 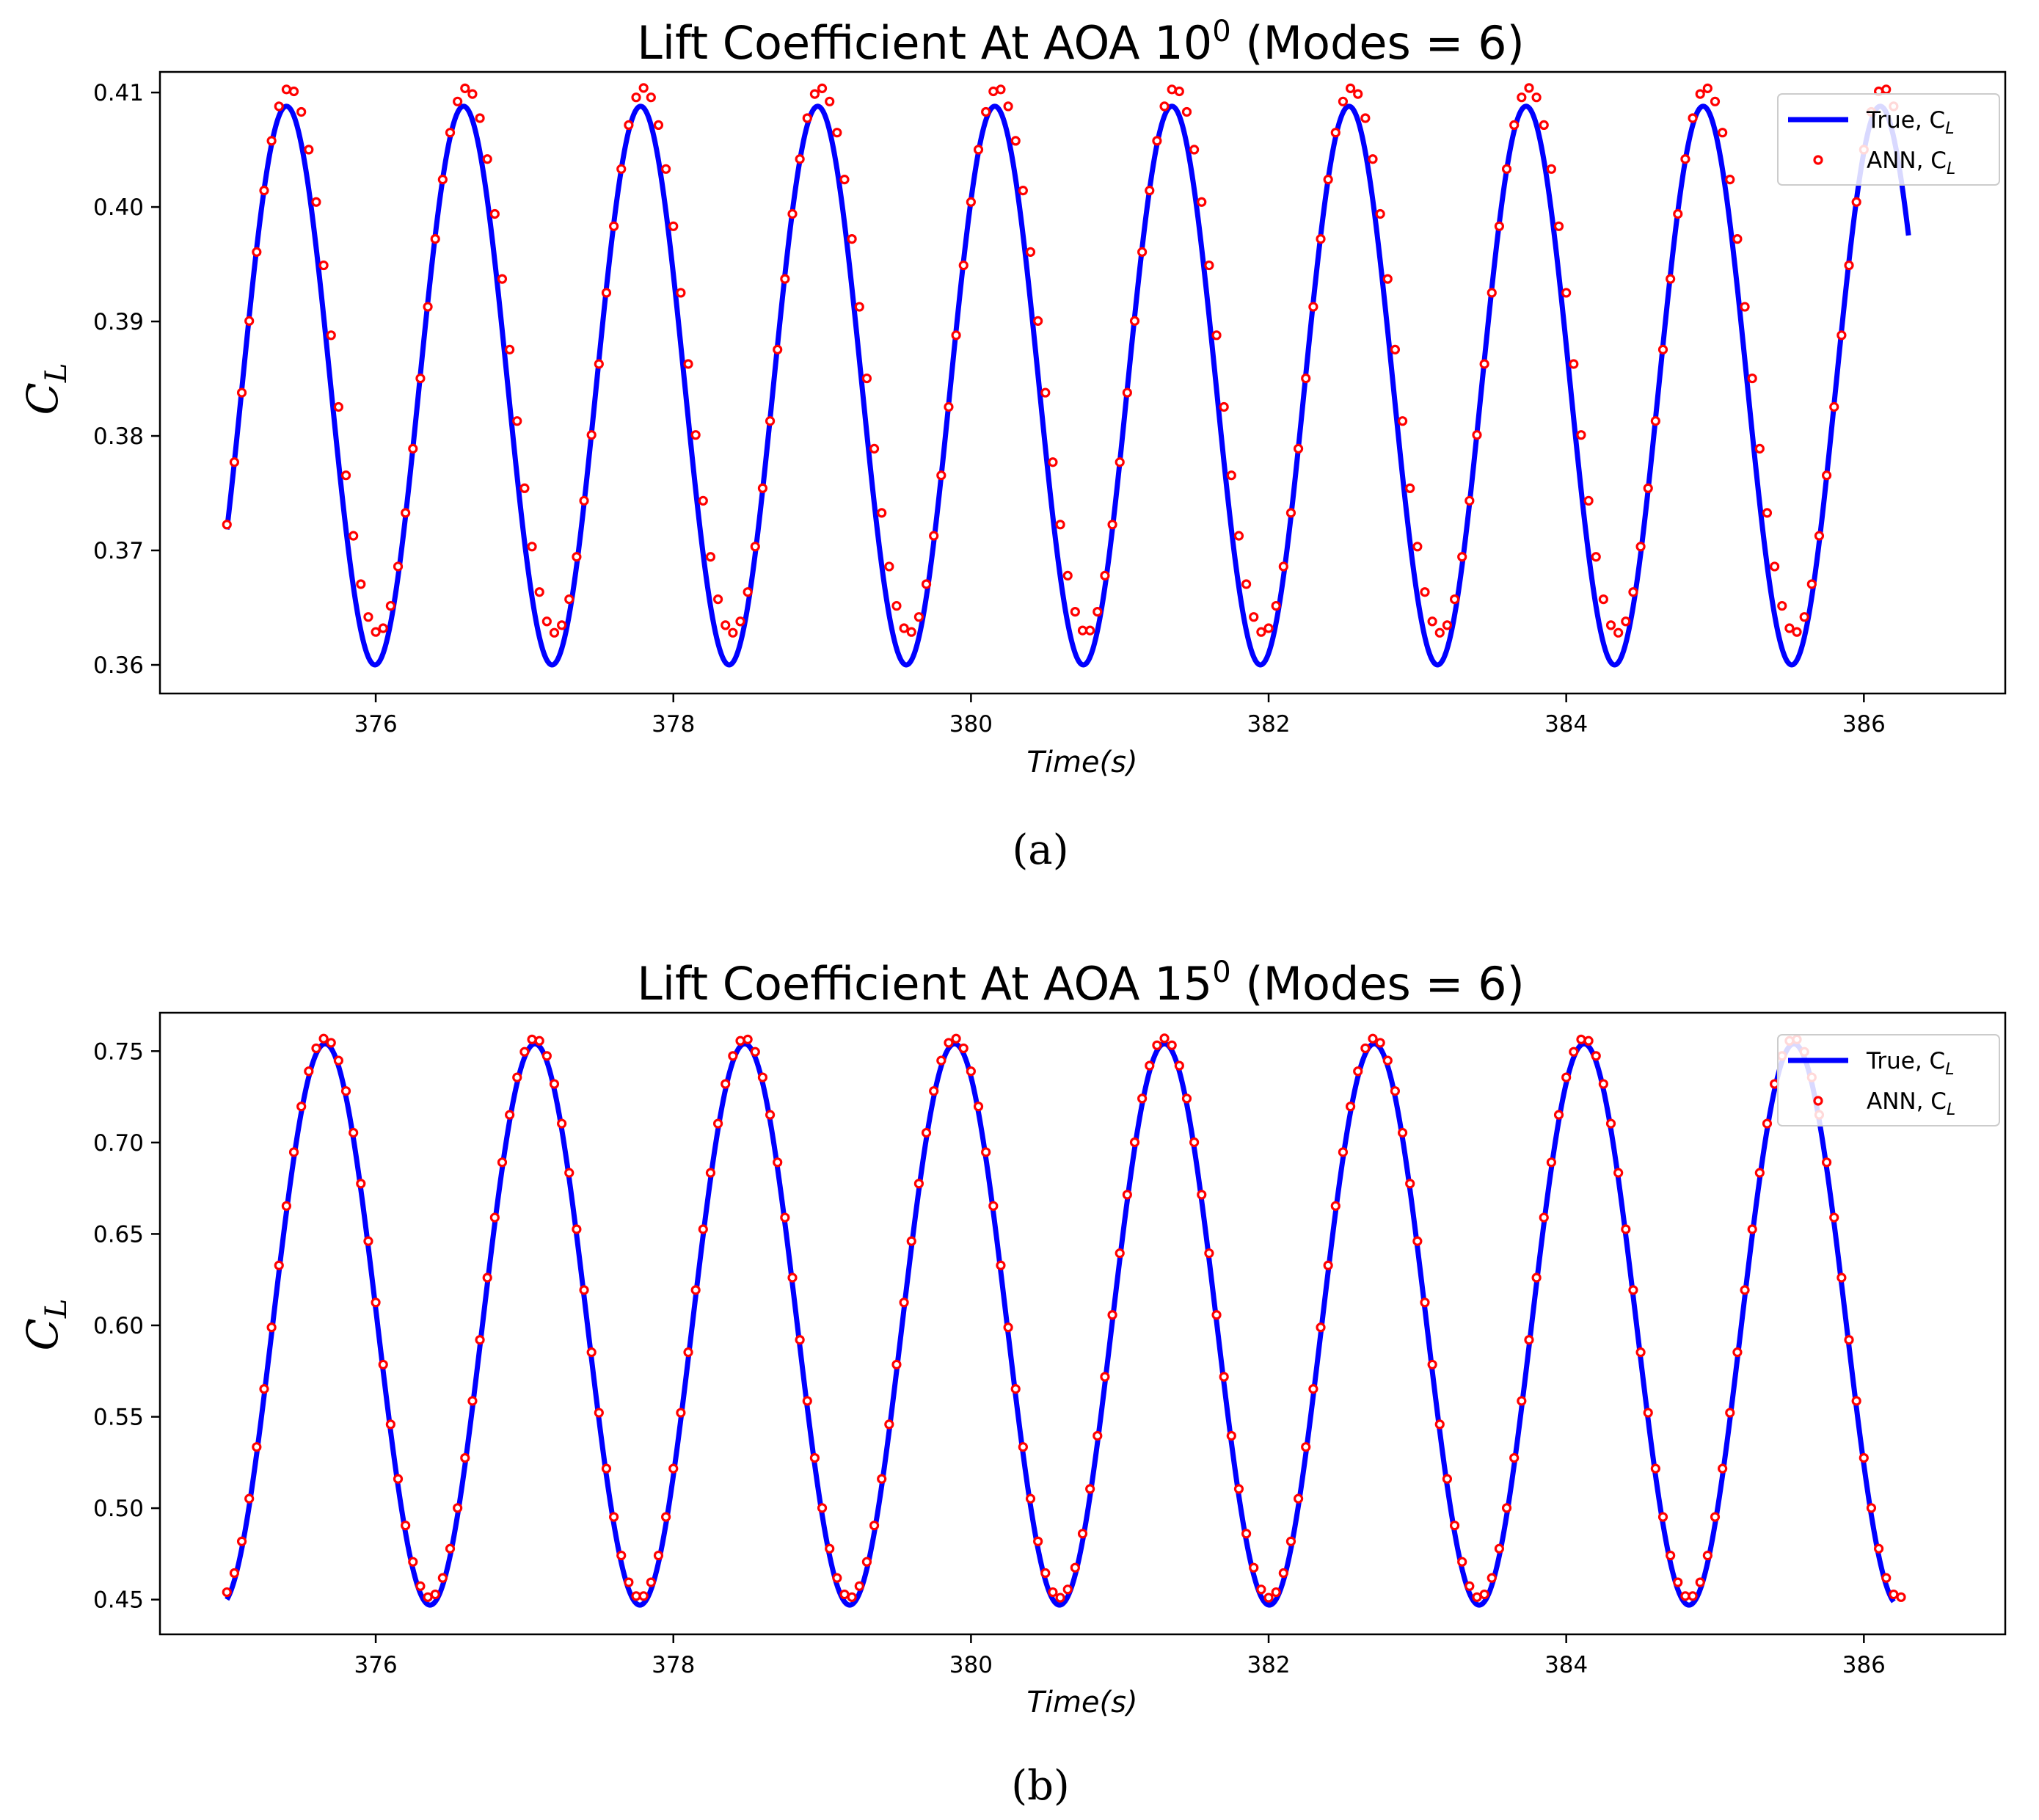 I want to click on title-tail: (Modes = 6), so click(x=1378, y=984).